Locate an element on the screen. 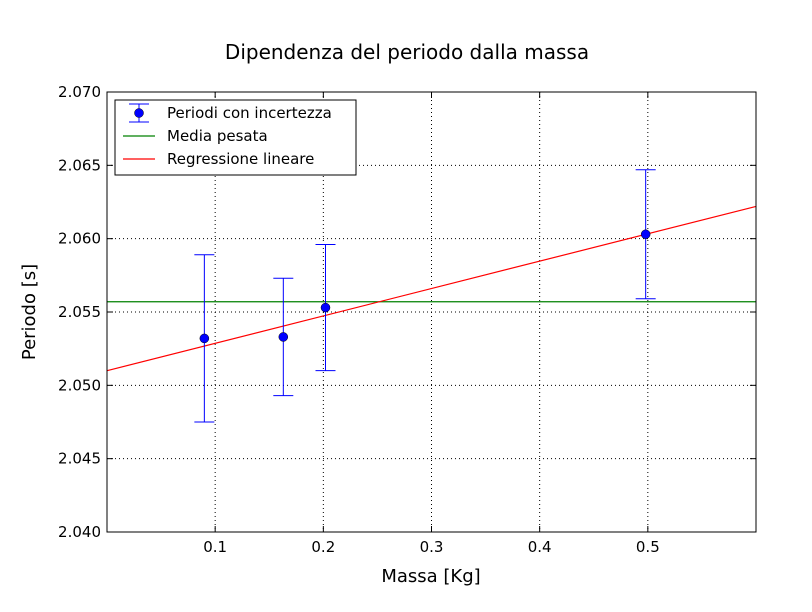  x-axis-label: Massa [Kg] is located at coordinates (430, 576).